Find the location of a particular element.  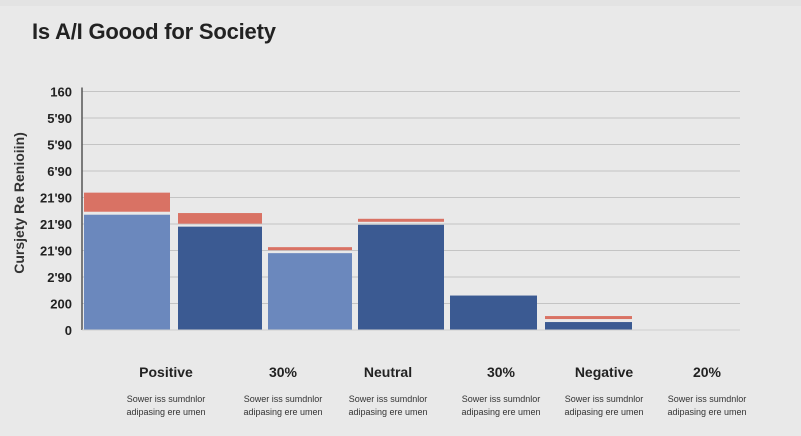

category-label: Negative is located at coordinates (604, 372).